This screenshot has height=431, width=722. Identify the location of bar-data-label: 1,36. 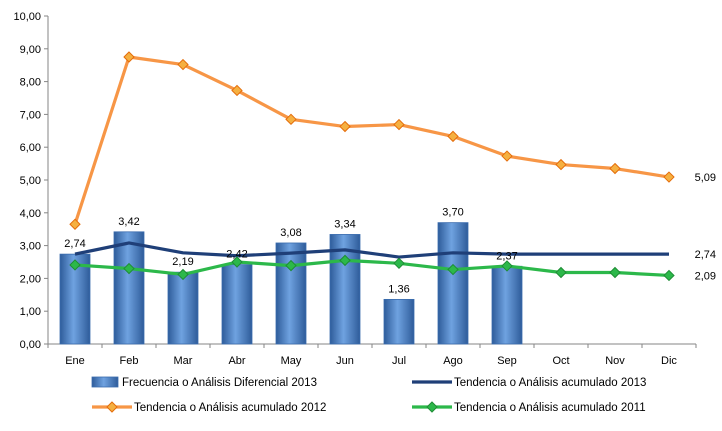
(398, 289).